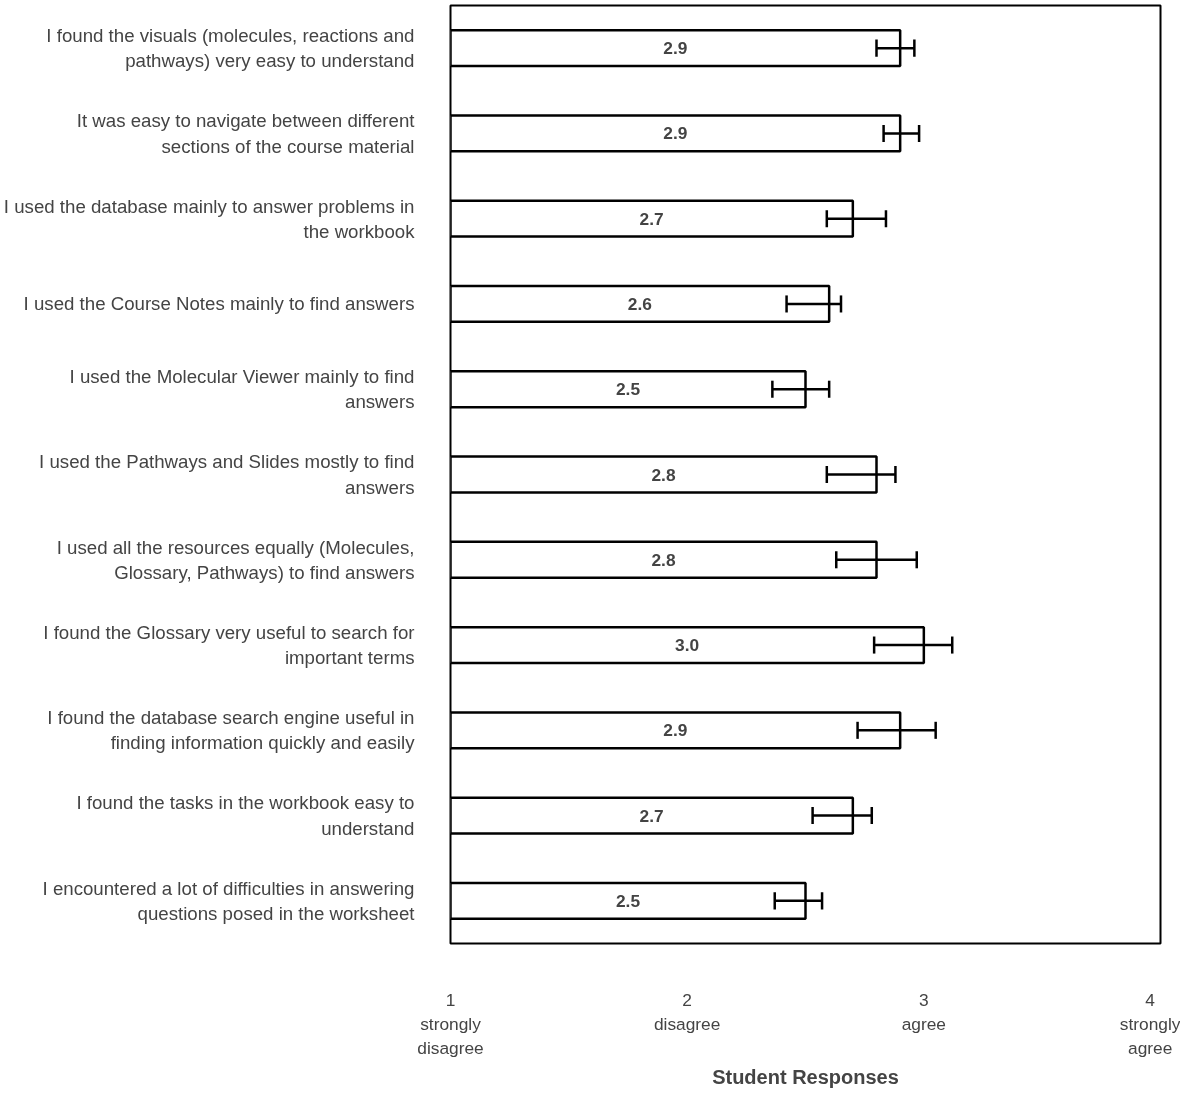 This screenshot has height=1109, width=1192. I want to click on y-tick-label: I used the Pathways and Slides mostly to find answers, so click(227, 474).